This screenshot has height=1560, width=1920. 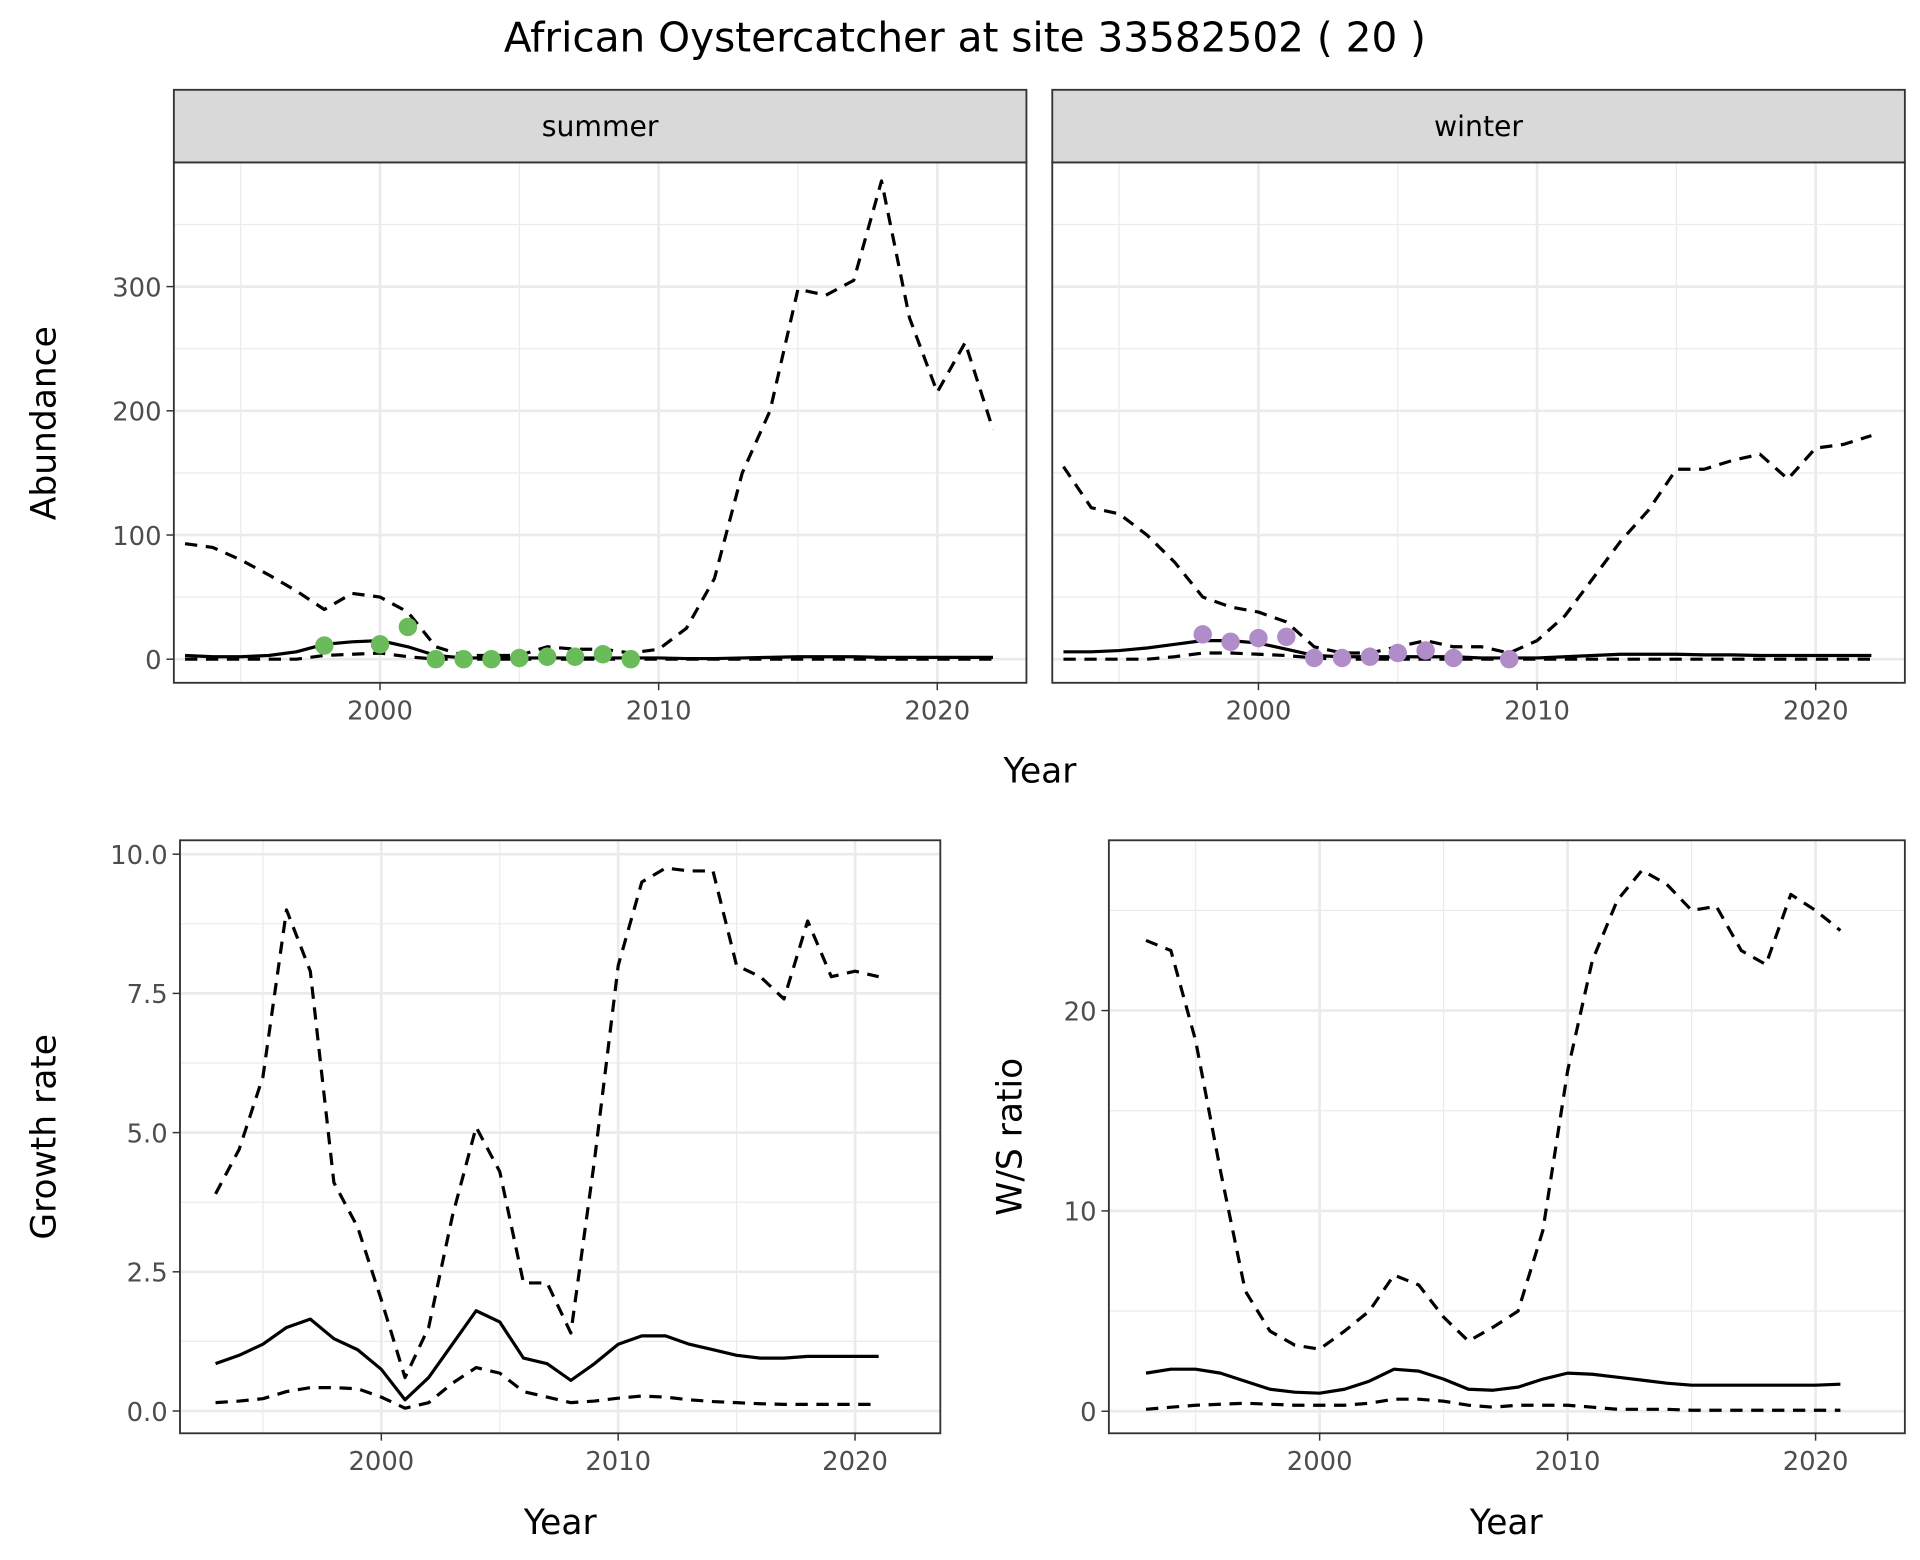 I want to click on y-tick-label: 10, so click(x=1080, y=1213).